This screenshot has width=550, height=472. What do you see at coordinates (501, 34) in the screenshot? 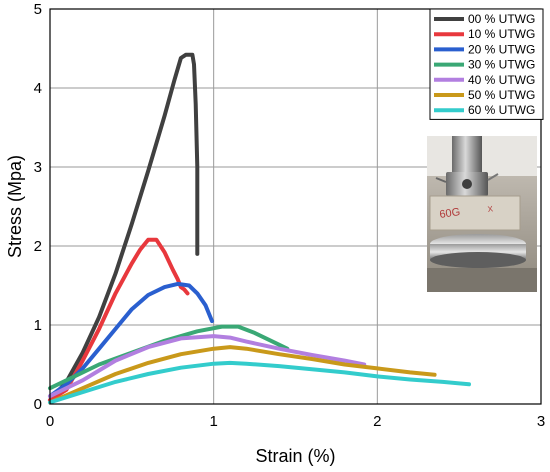
I see `legend-label-1: 10 % UTWG` at bounding box center [501, 34].